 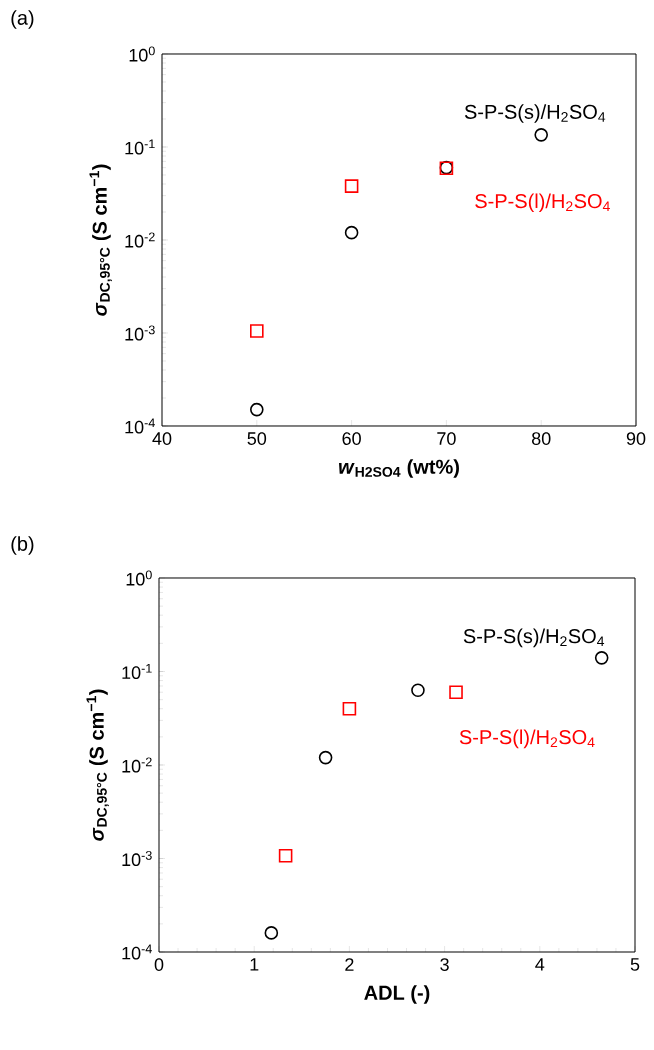 What do you see at coordinates (22, 545) in the screenshot?
I see `chart-title: (b)` at bounding box center [22, 545].